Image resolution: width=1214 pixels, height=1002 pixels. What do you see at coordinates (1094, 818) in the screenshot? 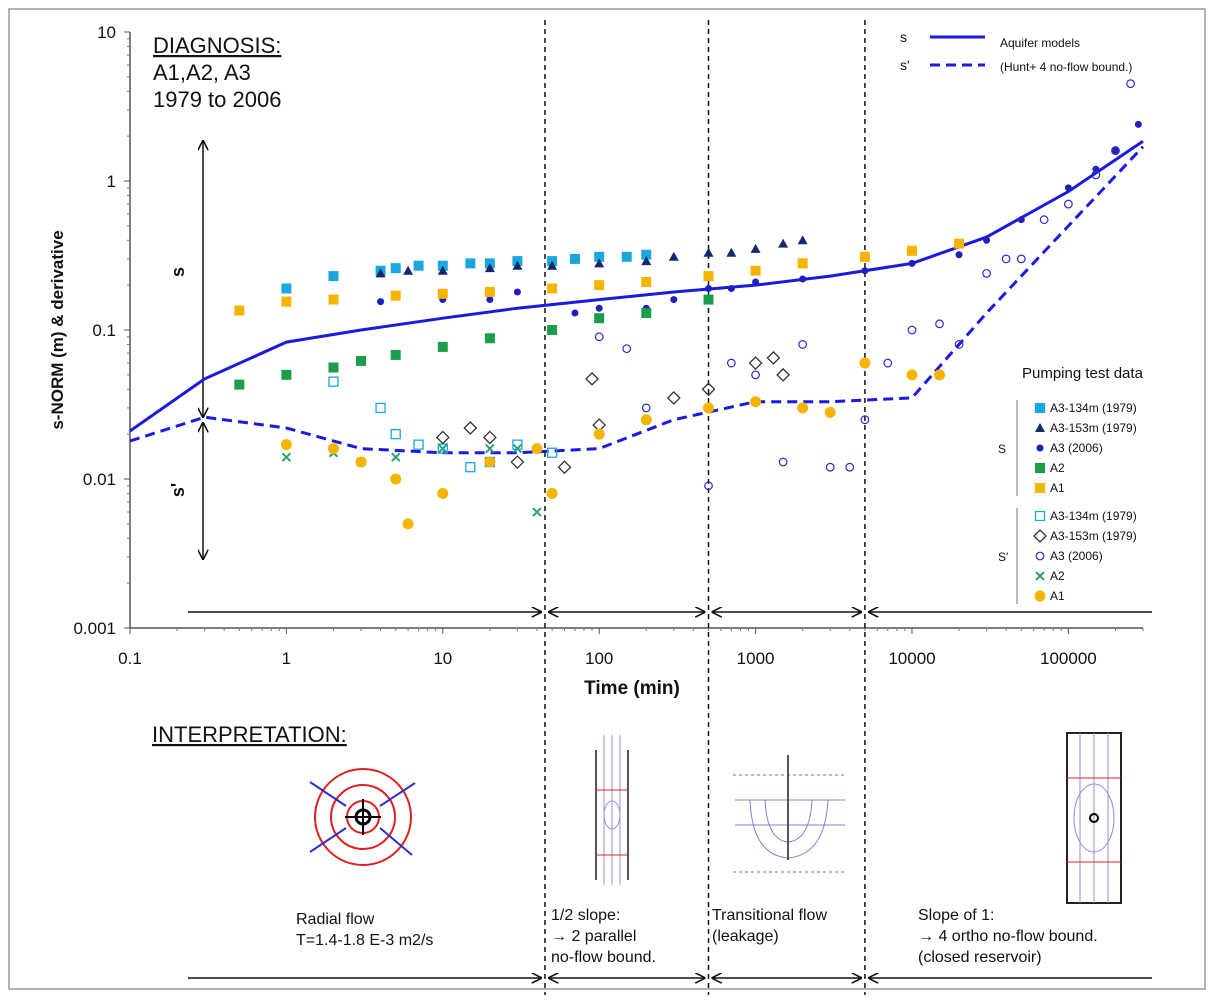
I see `closed-diagram` at bounding box center [1094, 818].